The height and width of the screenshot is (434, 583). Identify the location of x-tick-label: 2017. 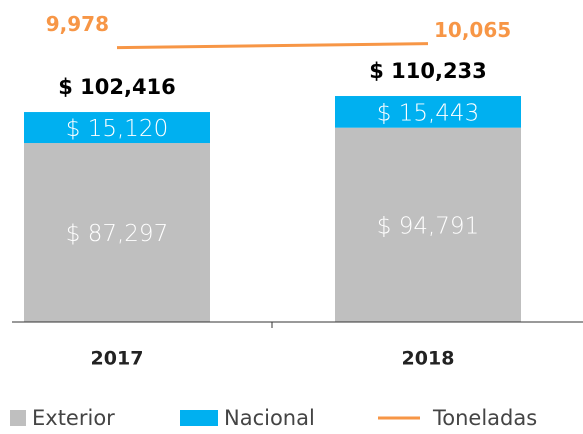
(117, 359).